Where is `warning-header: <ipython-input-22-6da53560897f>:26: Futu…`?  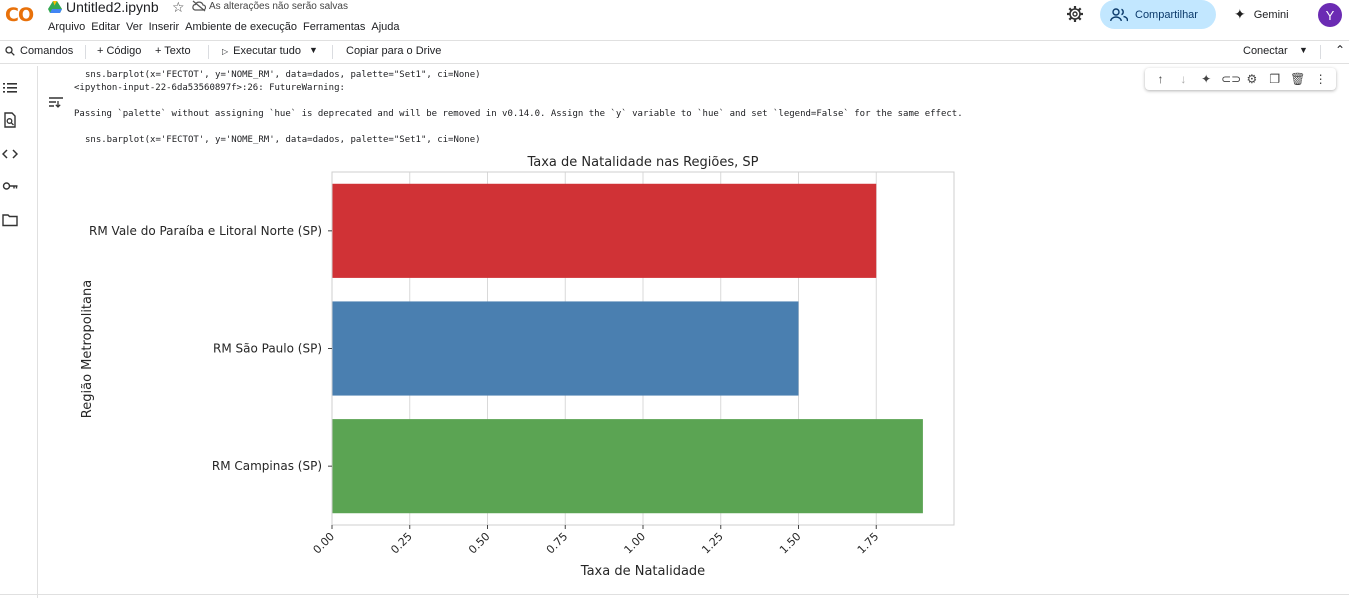 warning-header: <ipython-input-22-6da53560897f>:26: Futu… is located at coordinates (209, 88).